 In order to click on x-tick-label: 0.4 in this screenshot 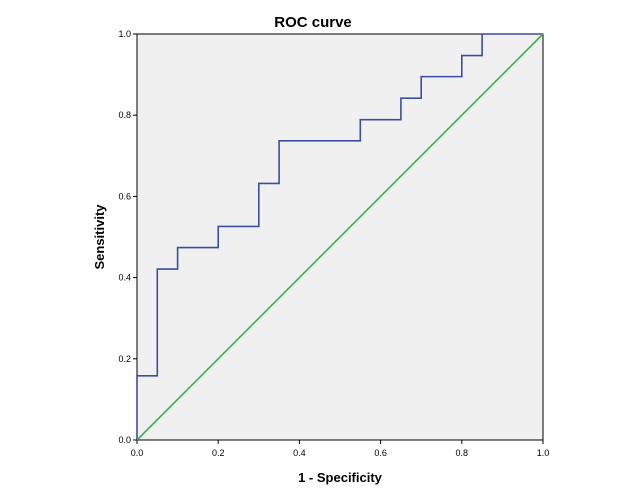, I will do `click(299, 453)`.